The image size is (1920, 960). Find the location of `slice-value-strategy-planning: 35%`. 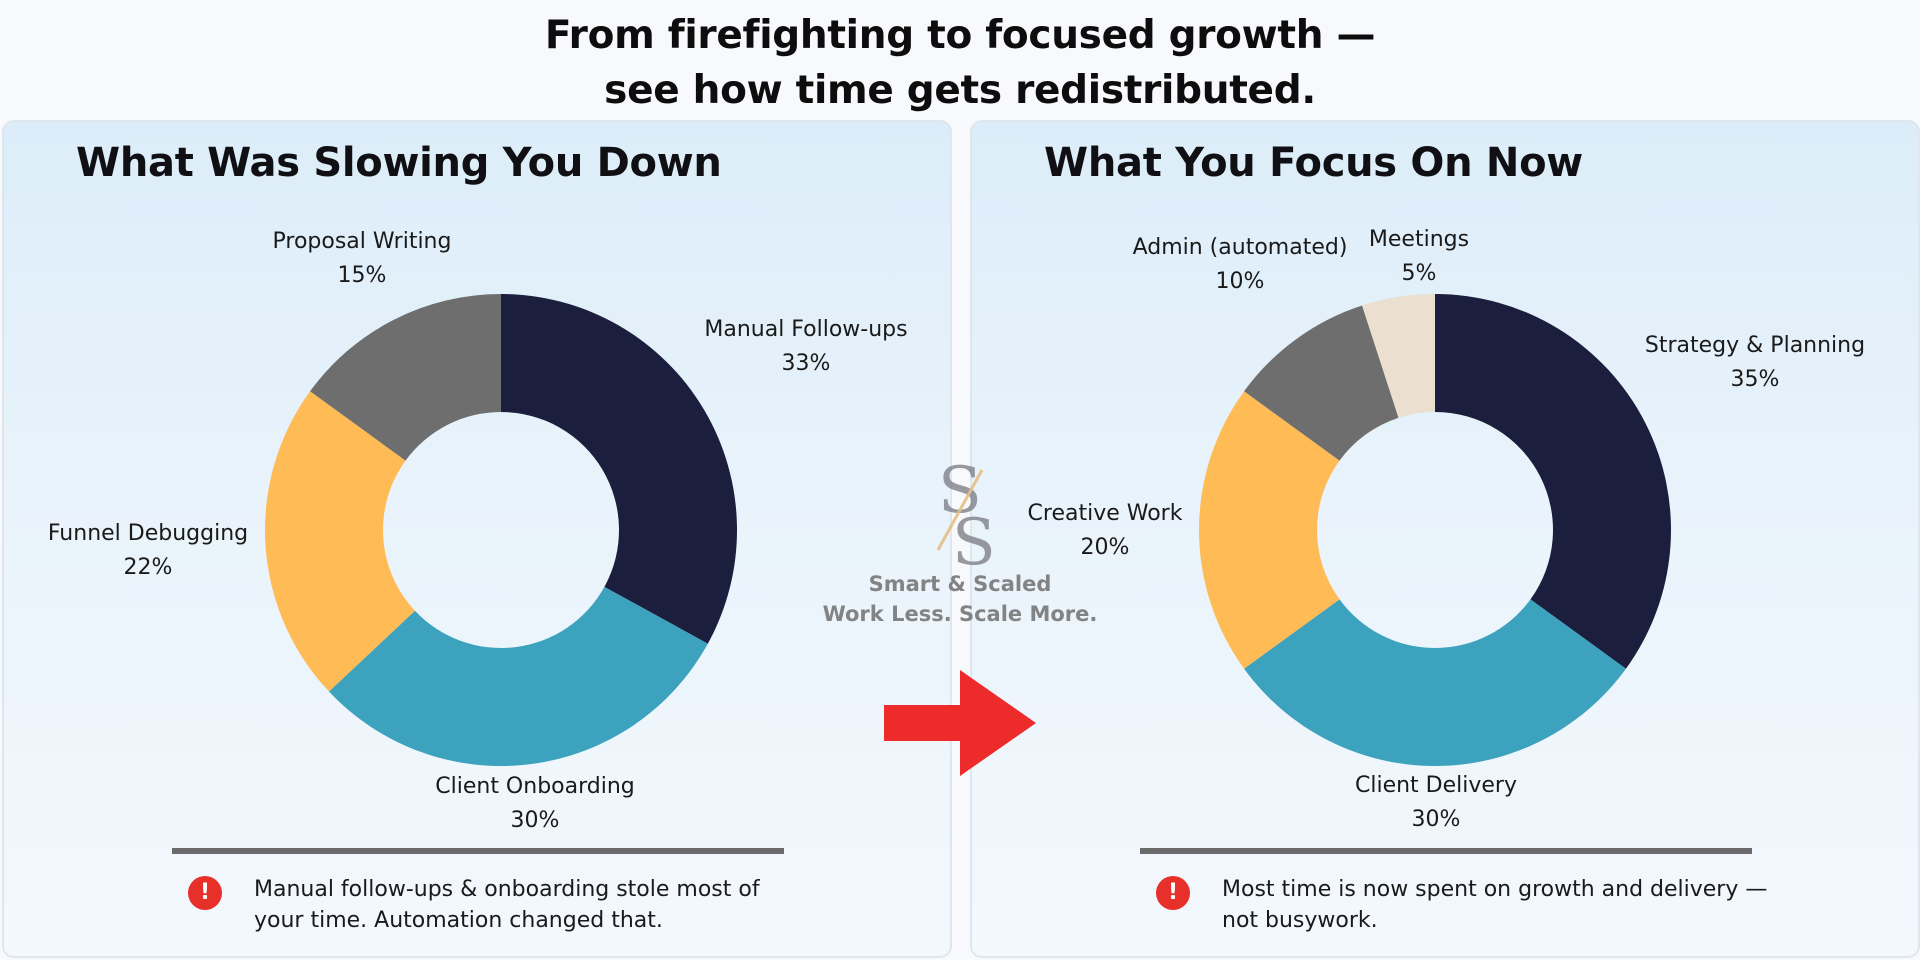

slice-value-strategy-planning: 35% is located at coordinates (1755, 379).